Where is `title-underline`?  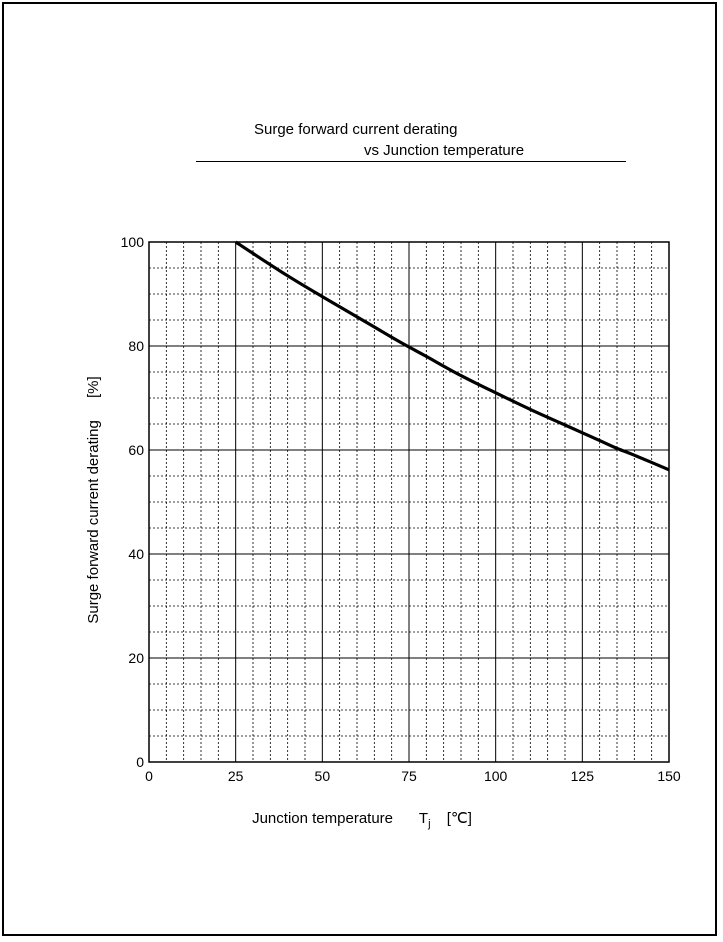
title-underline is located at coordinates (411, 161).